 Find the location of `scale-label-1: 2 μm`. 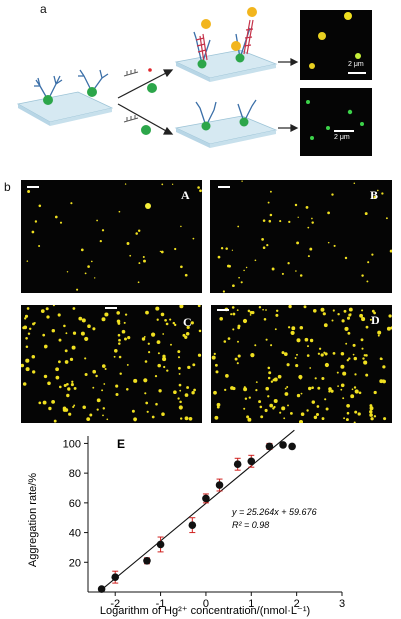

scale-label-1: 2 μm is located at coordinates (356, 64).